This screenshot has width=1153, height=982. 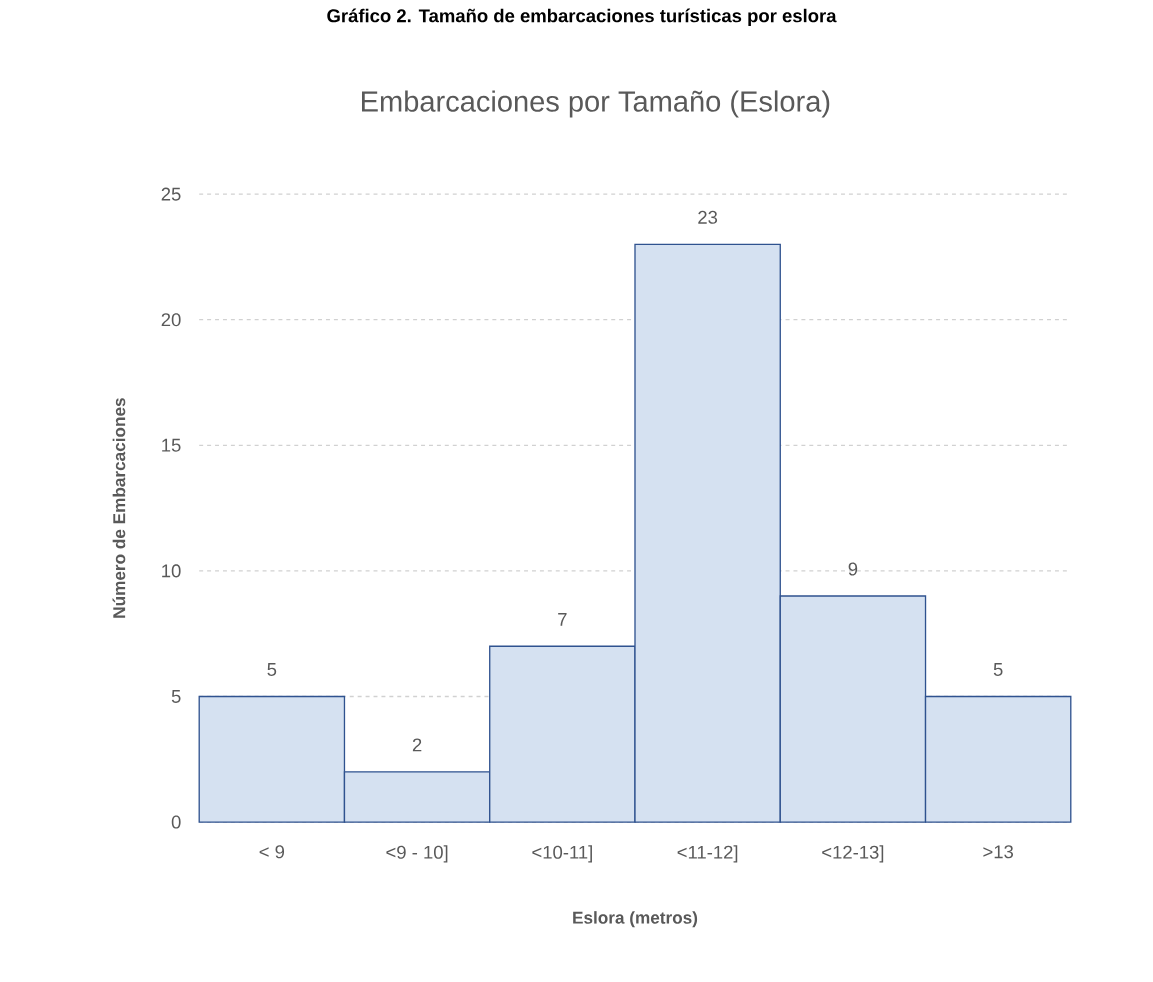 What do you see at coordinates (635, 919) in the screenshot?
I see `x-axis-title: Eslora (metros)` at bounding box center [635, 919].